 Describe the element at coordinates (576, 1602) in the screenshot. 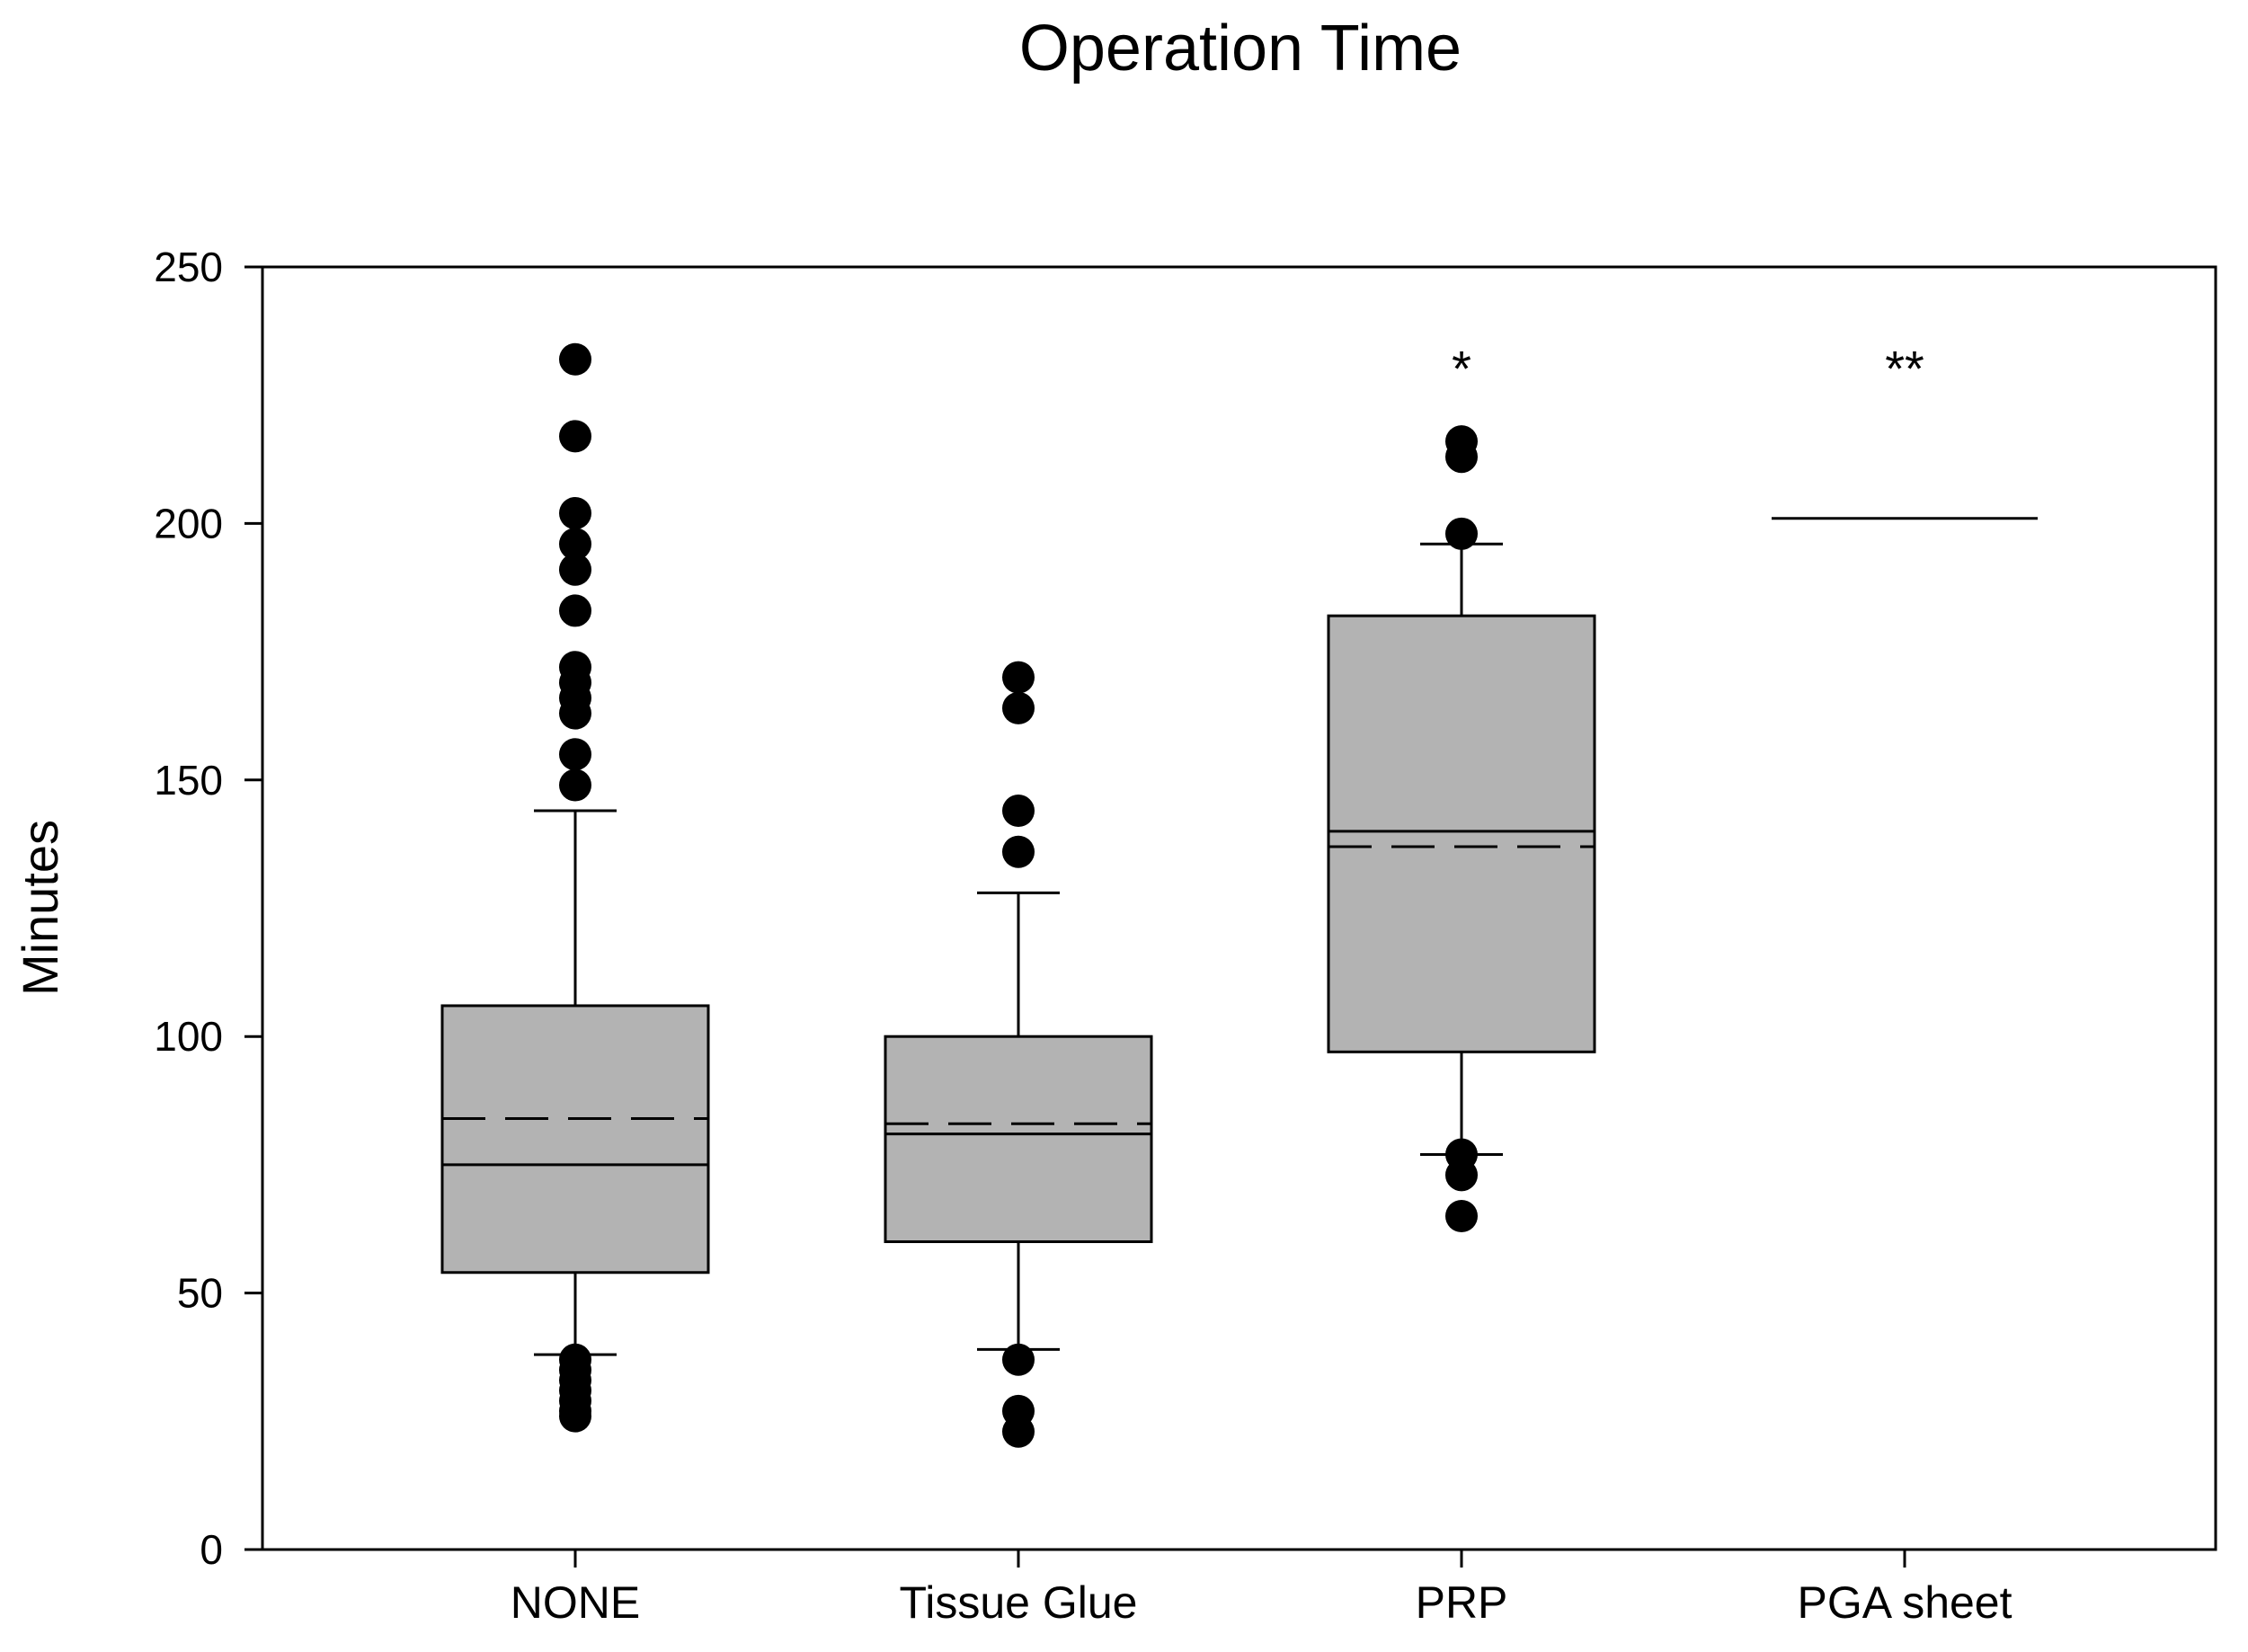

I see `x-tick-label: NONE` at that location.